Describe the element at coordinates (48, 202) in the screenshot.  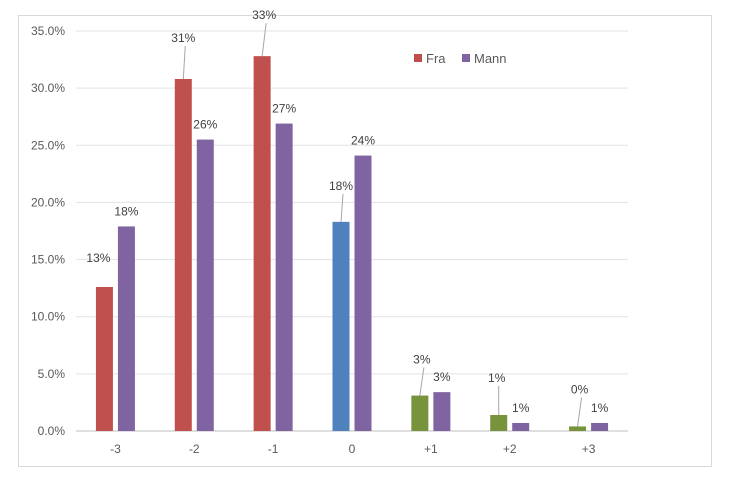
I see `y-tick-label: 20.0%` at that location.